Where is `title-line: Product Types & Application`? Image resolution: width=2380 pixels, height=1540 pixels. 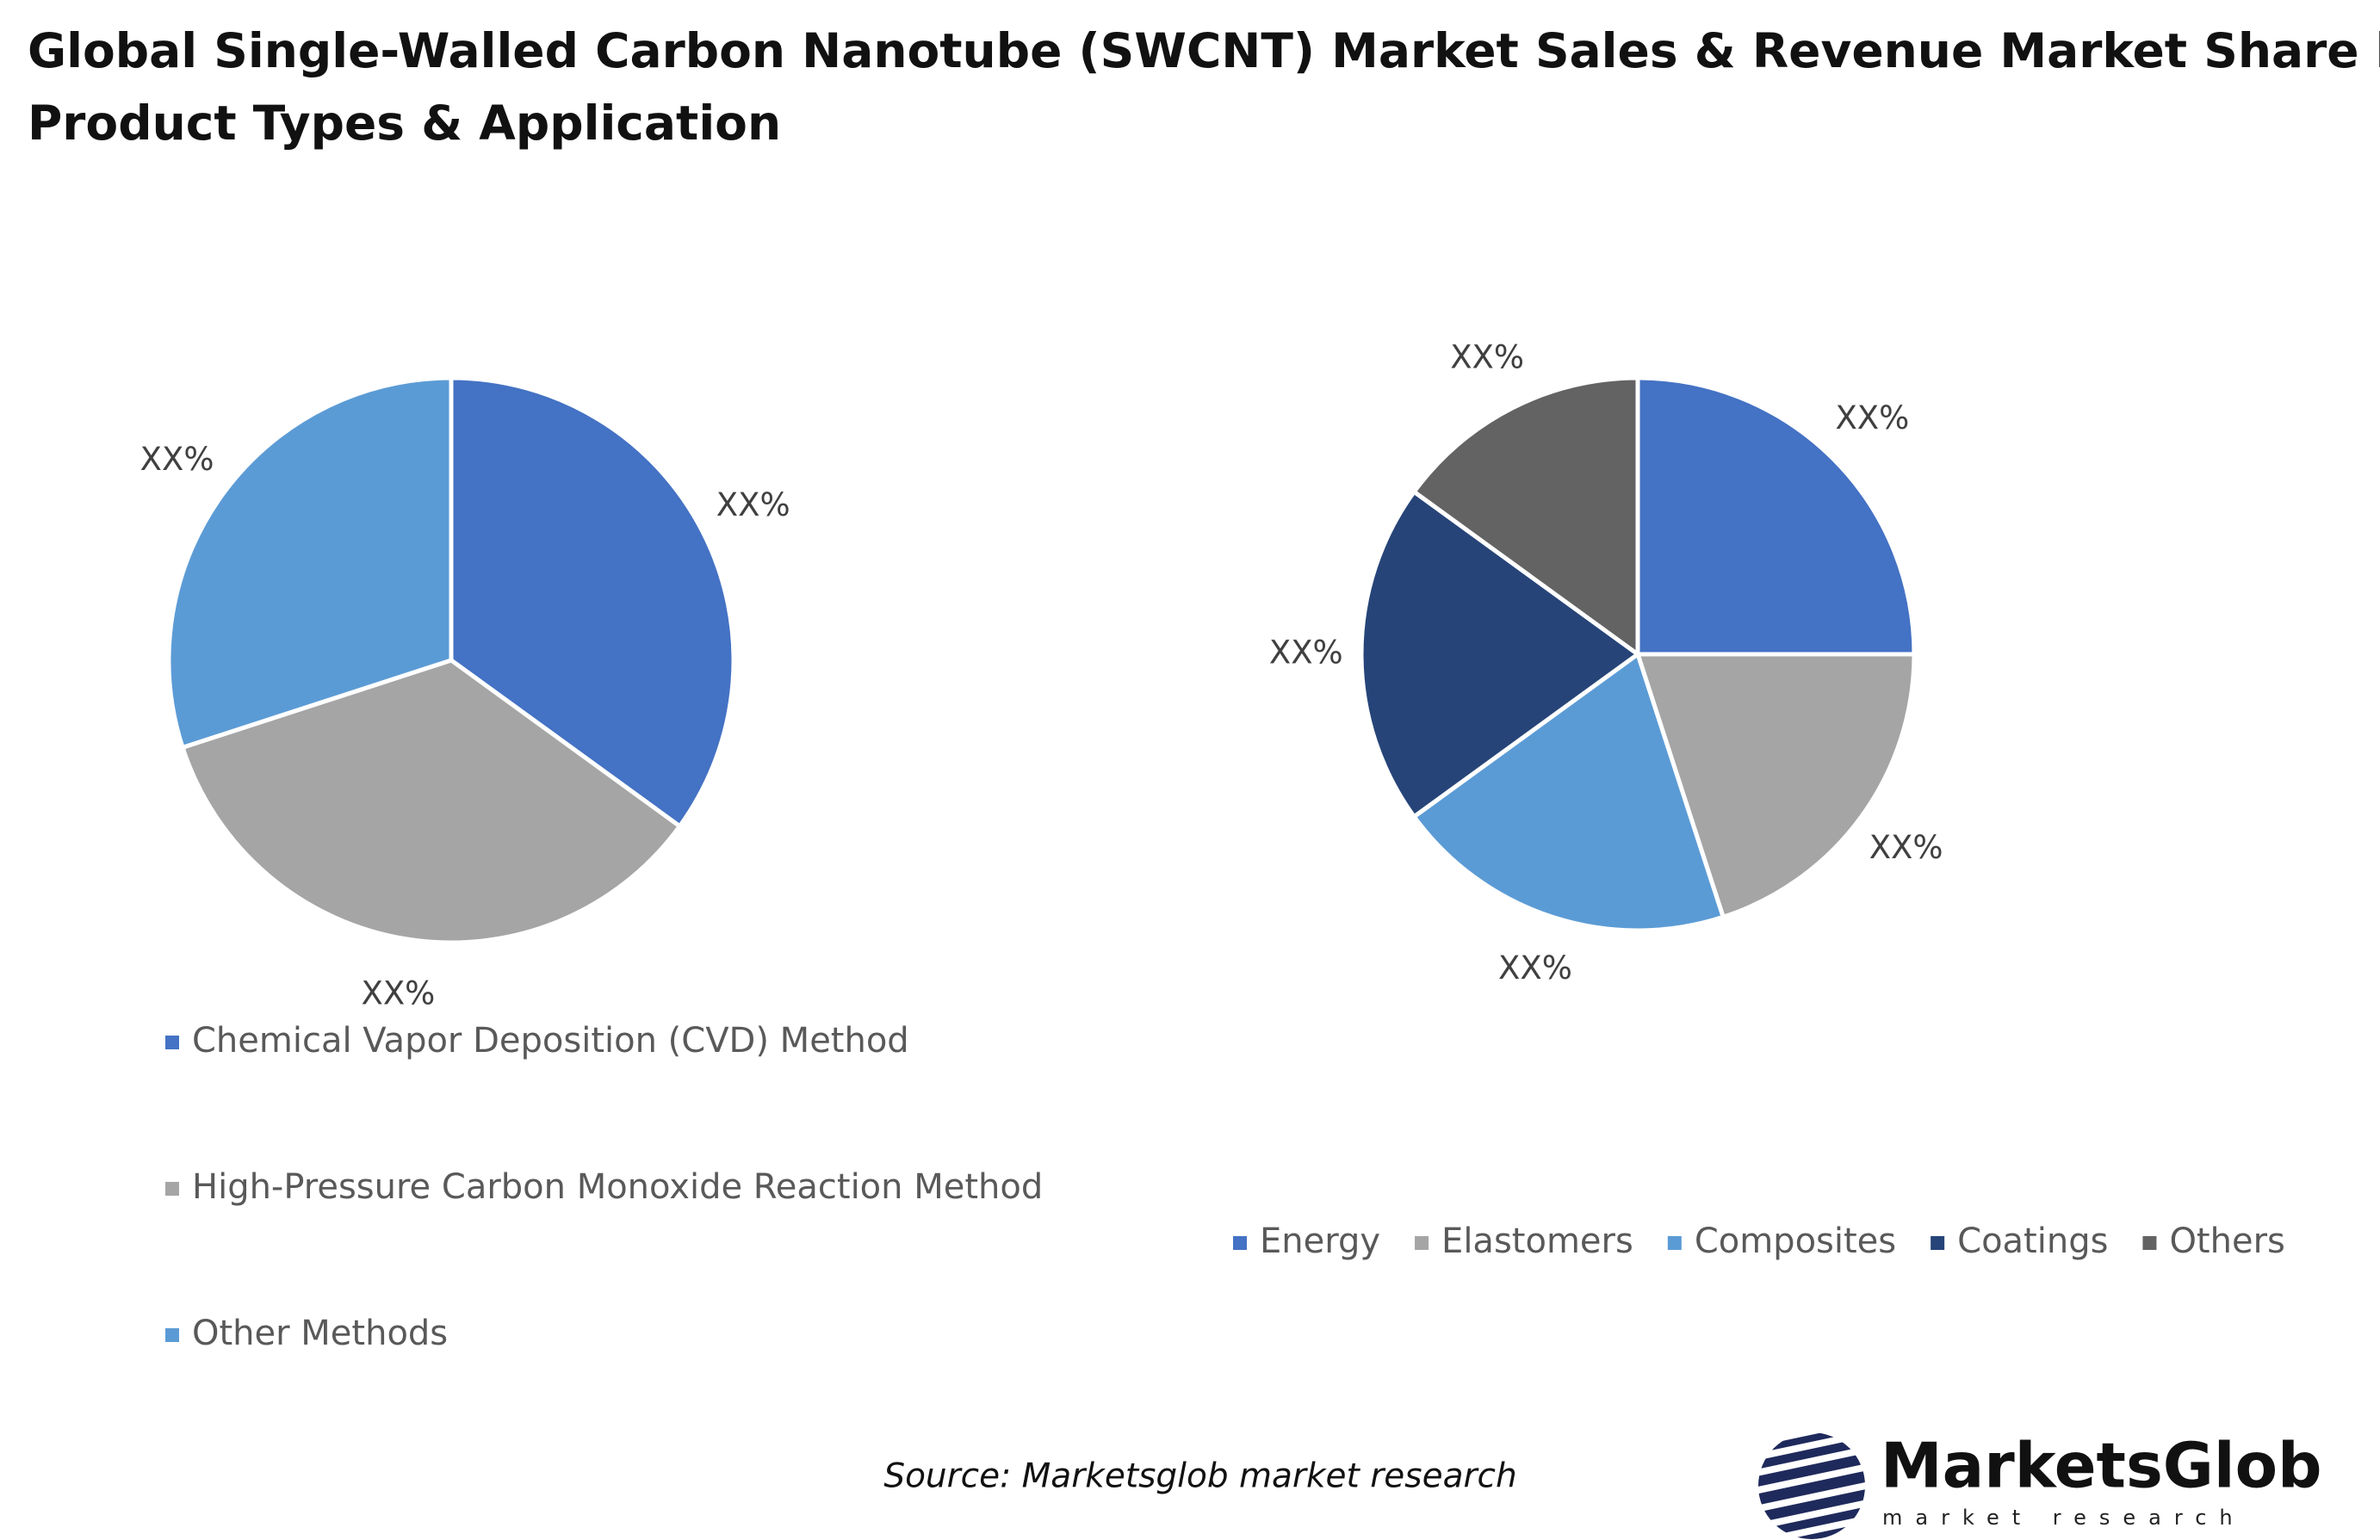
title-line: Product Types & Application is located at coordinates (404, 123).